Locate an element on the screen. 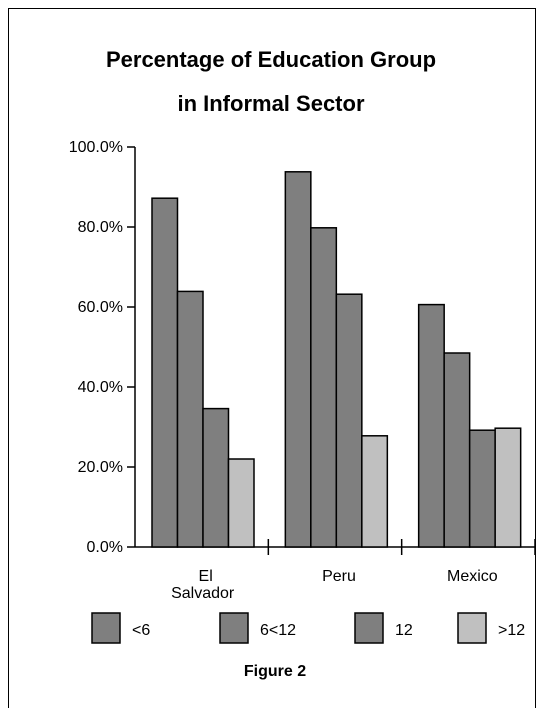 This screenshot has height=711, width=546. y-tick-label: 60.0% is located at coordinates (100, 307).